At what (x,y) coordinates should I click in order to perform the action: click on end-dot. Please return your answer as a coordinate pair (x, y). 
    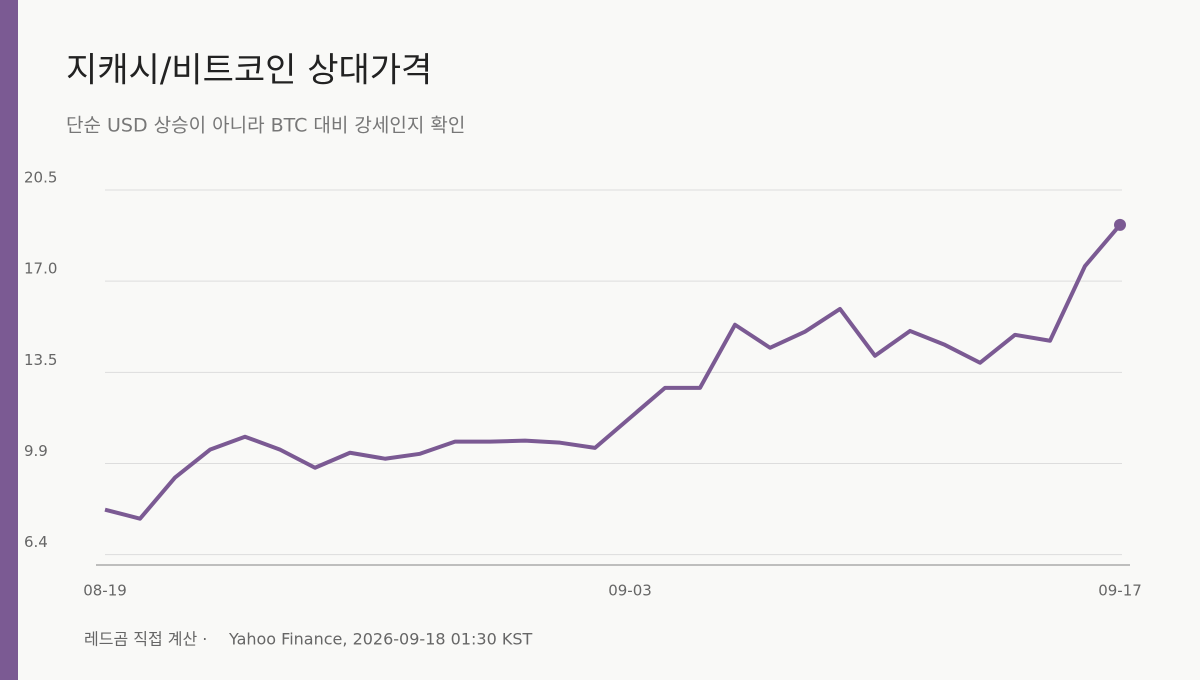
    Looking at the image, I should click on (1120, 224).